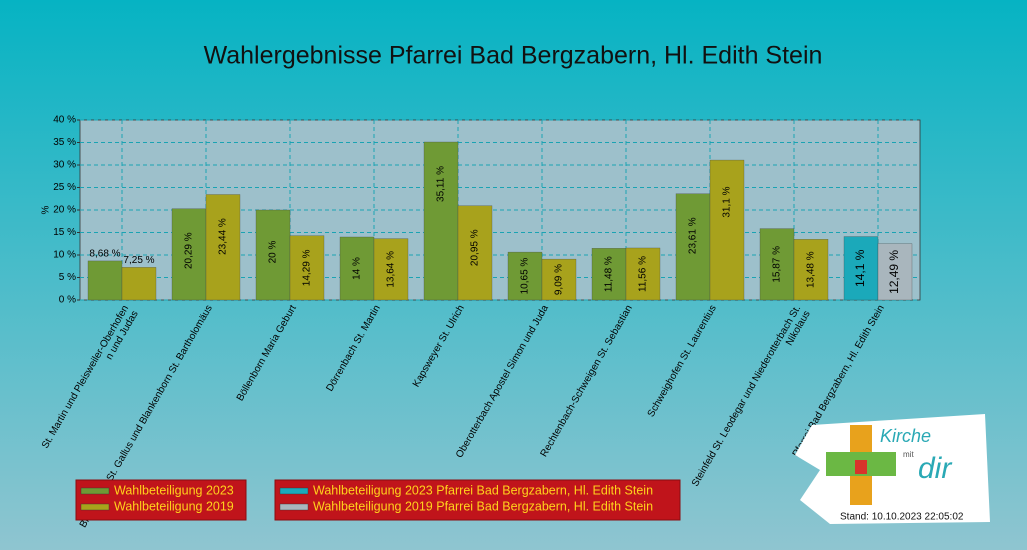  What do you see at coordinates (138, 260) in the screenshot?
I see `value-label: 7,25 %` at bounding box center [138, 260].